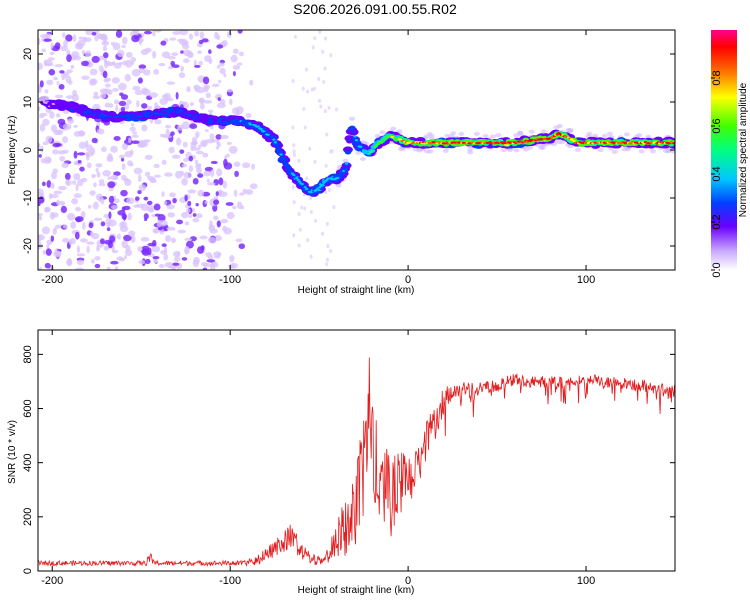  Describe the element at coordinates (724, 150) in the screenshot. I see `colorbar-scale` at that location.